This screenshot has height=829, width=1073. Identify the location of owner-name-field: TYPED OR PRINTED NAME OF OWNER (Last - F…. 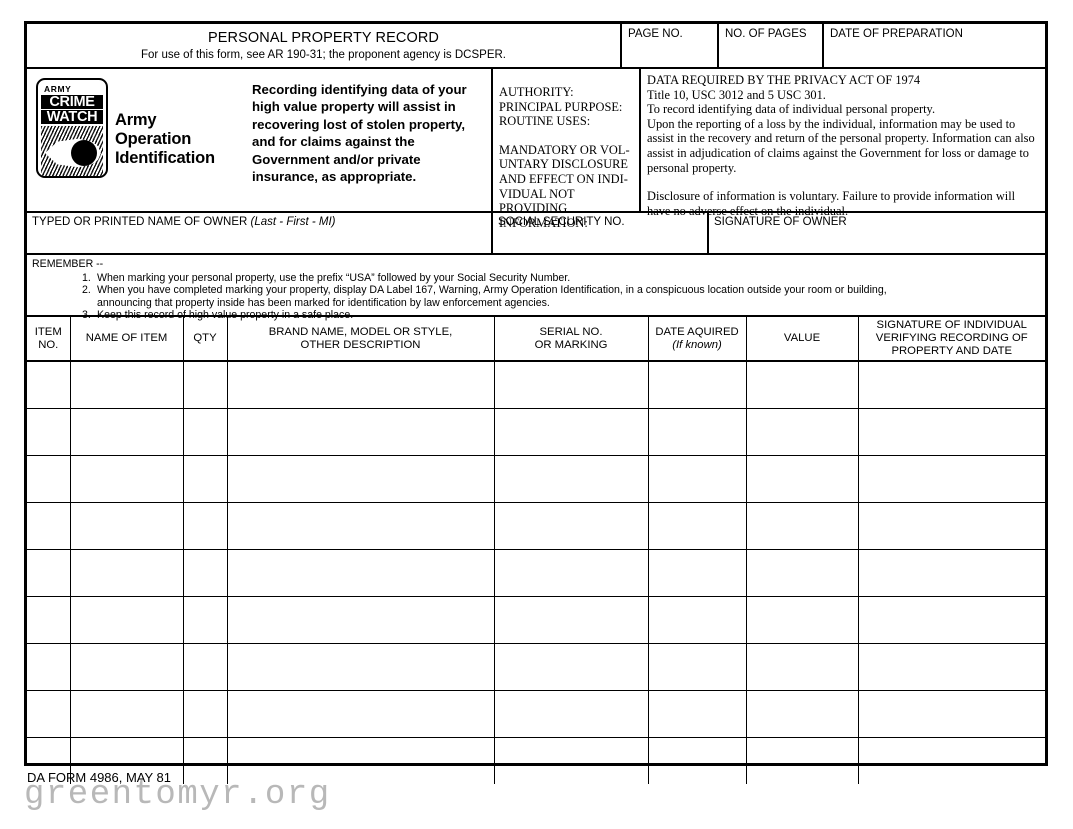
(259, 233).